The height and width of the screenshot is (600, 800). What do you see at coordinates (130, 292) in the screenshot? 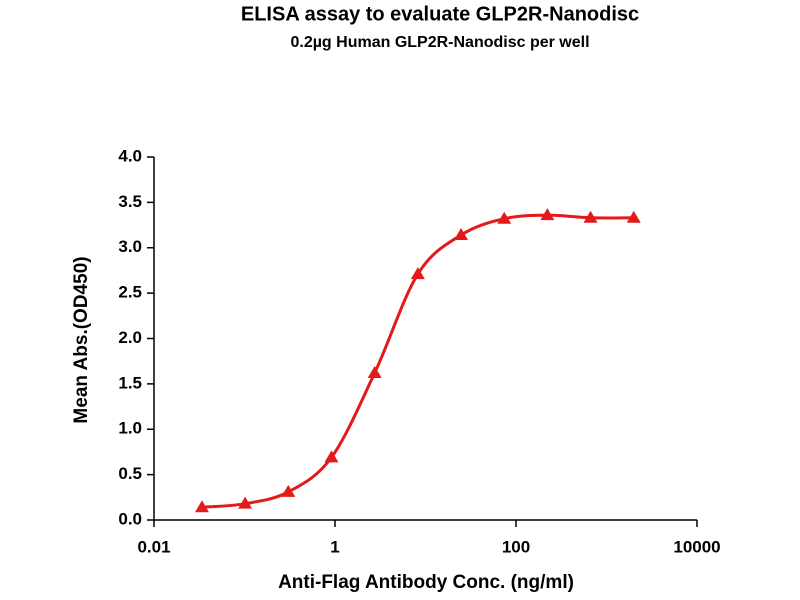
I see `y-tick-label: 2.5` at bounding box center [130, 292].